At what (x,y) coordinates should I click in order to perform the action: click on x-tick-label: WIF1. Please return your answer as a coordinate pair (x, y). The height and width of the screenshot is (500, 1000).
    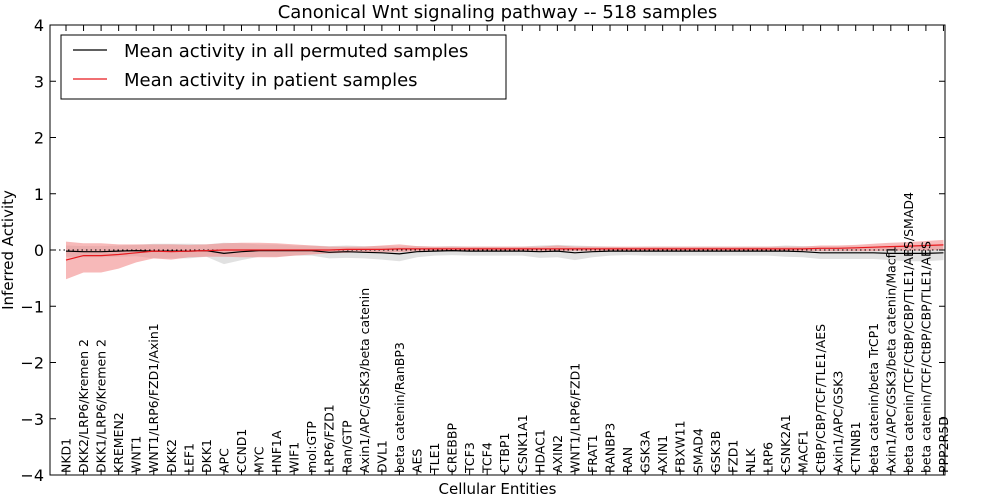
    Looking at the image, I should click on (294, 457).